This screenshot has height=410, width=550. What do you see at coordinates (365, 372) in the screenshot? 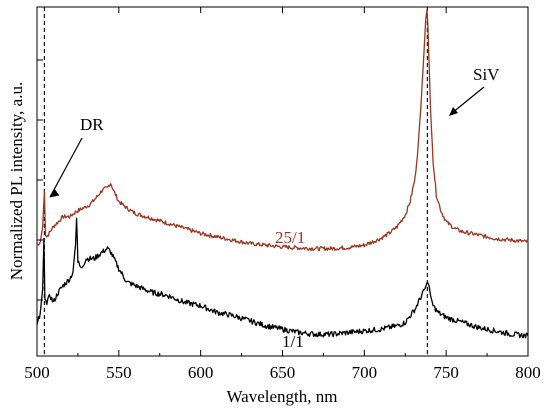
I see `x-tick-label-700: 700` at bounding box center [365, 372].